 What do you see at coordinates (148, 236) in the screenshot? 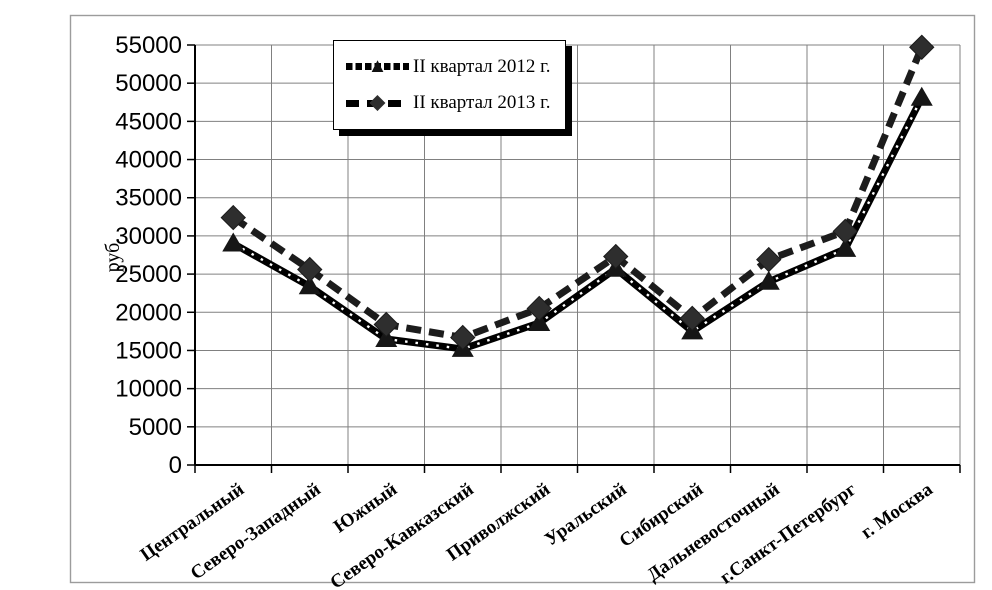
I see `svg-text: 30000` at bounding box center [148, 236].